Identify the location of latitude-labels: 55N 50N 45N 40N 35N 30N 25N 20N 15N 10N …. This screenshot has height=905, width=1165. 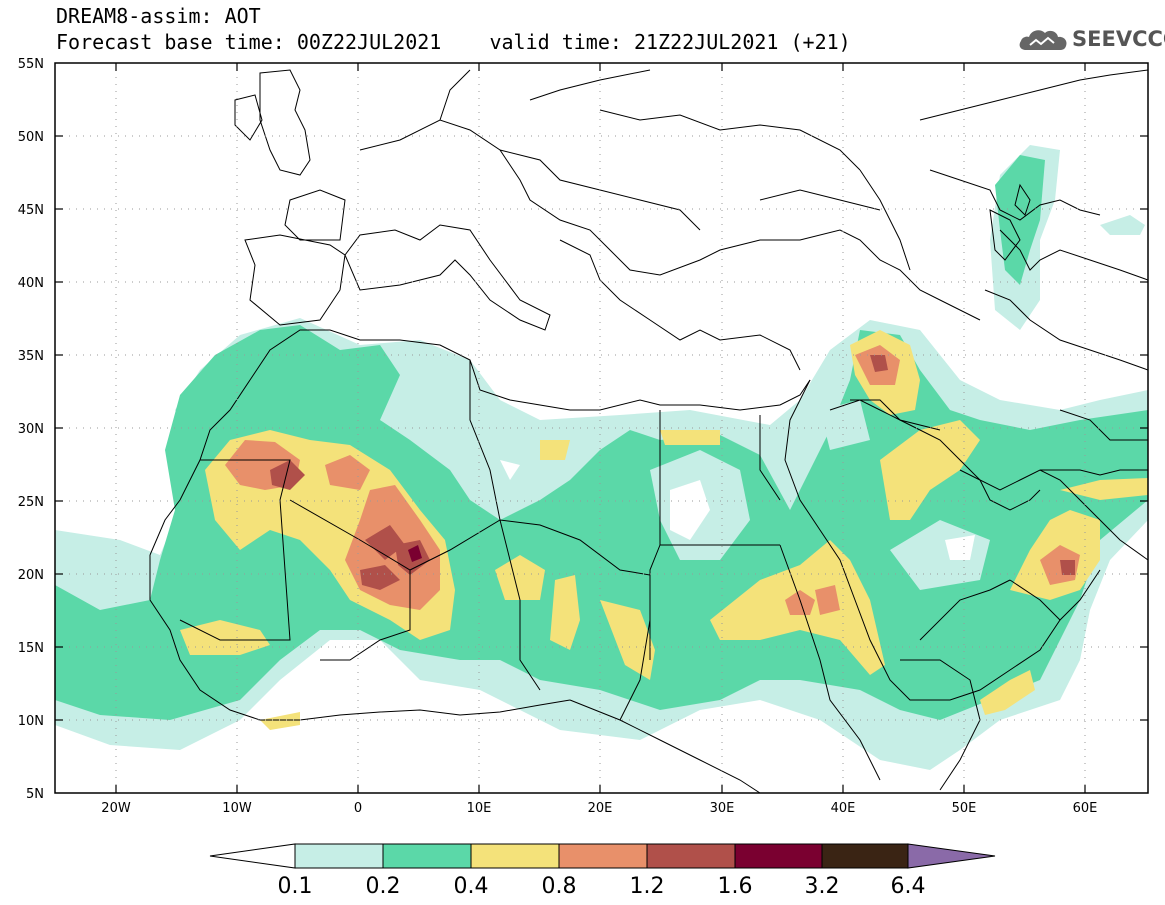
(31, 429).